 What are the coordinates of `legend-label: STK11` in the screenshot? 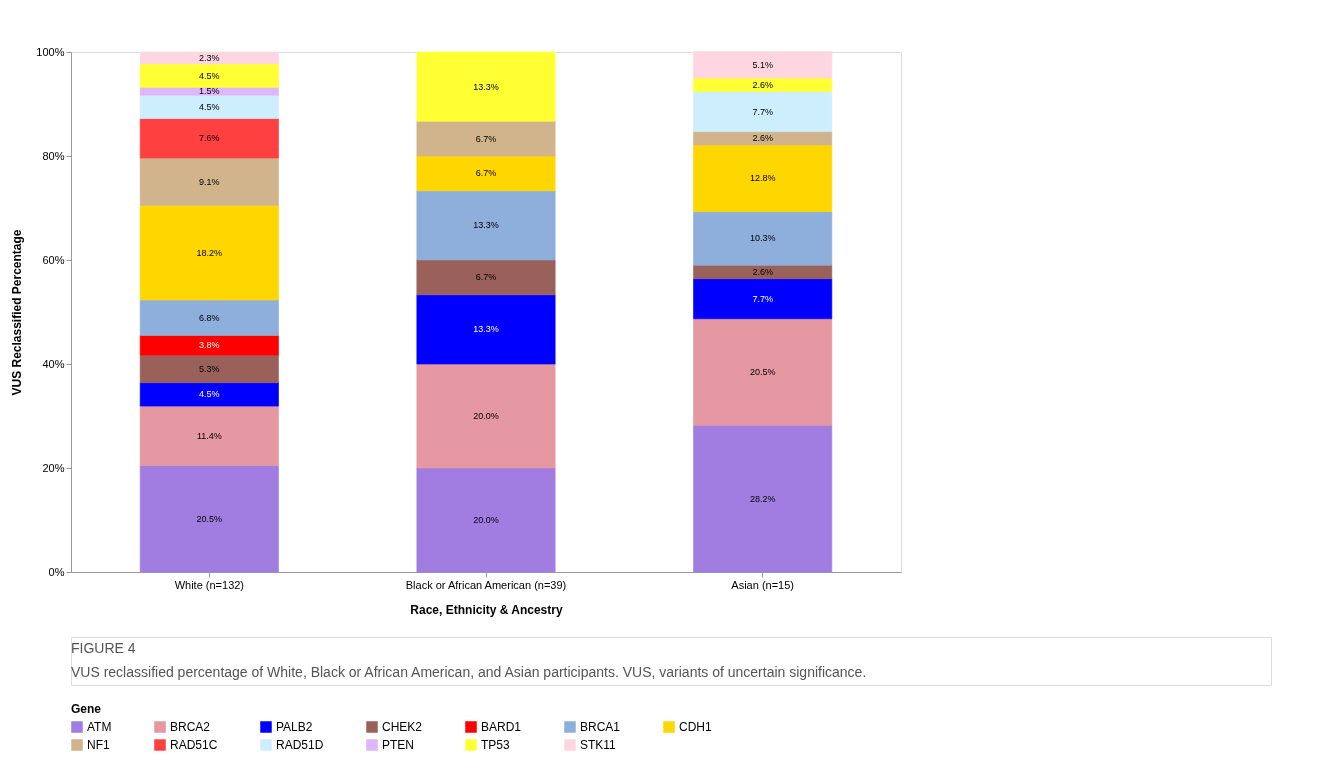 It's located at (598, 745).